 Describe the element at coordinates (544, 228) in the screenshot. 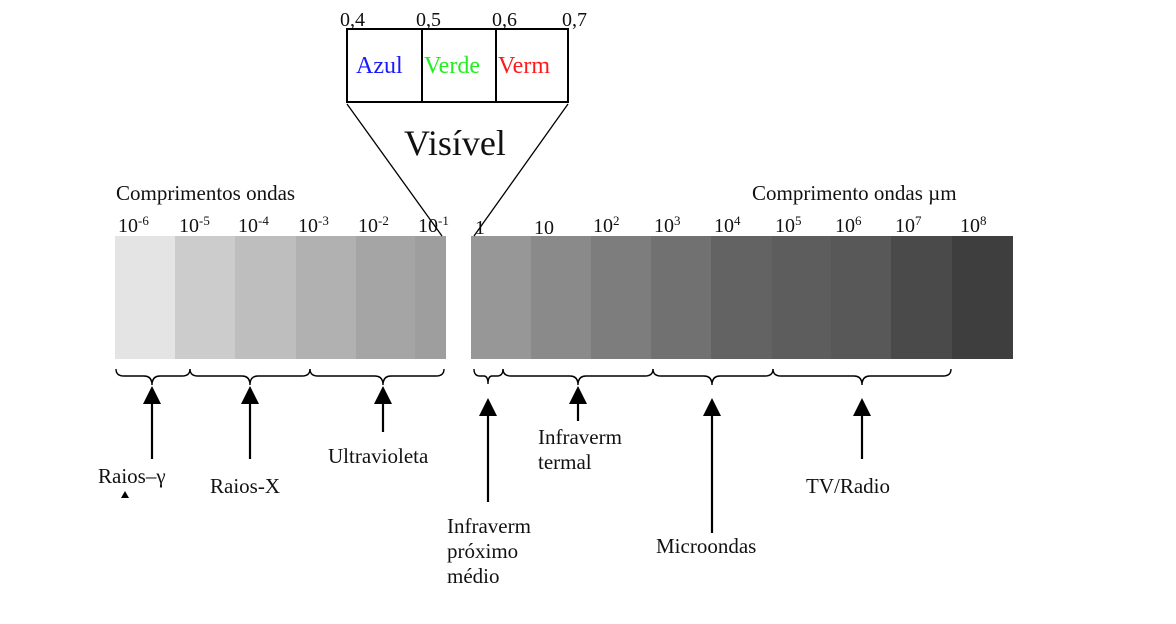

I see `right-tick: 10` at that location.